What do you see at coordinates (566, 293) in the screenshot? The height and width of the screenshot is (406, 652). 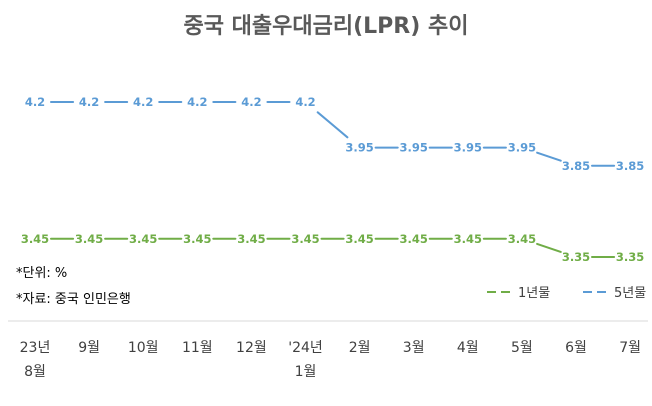 I see `legend: 1년물 5년물` at bounding box center [566, 293].